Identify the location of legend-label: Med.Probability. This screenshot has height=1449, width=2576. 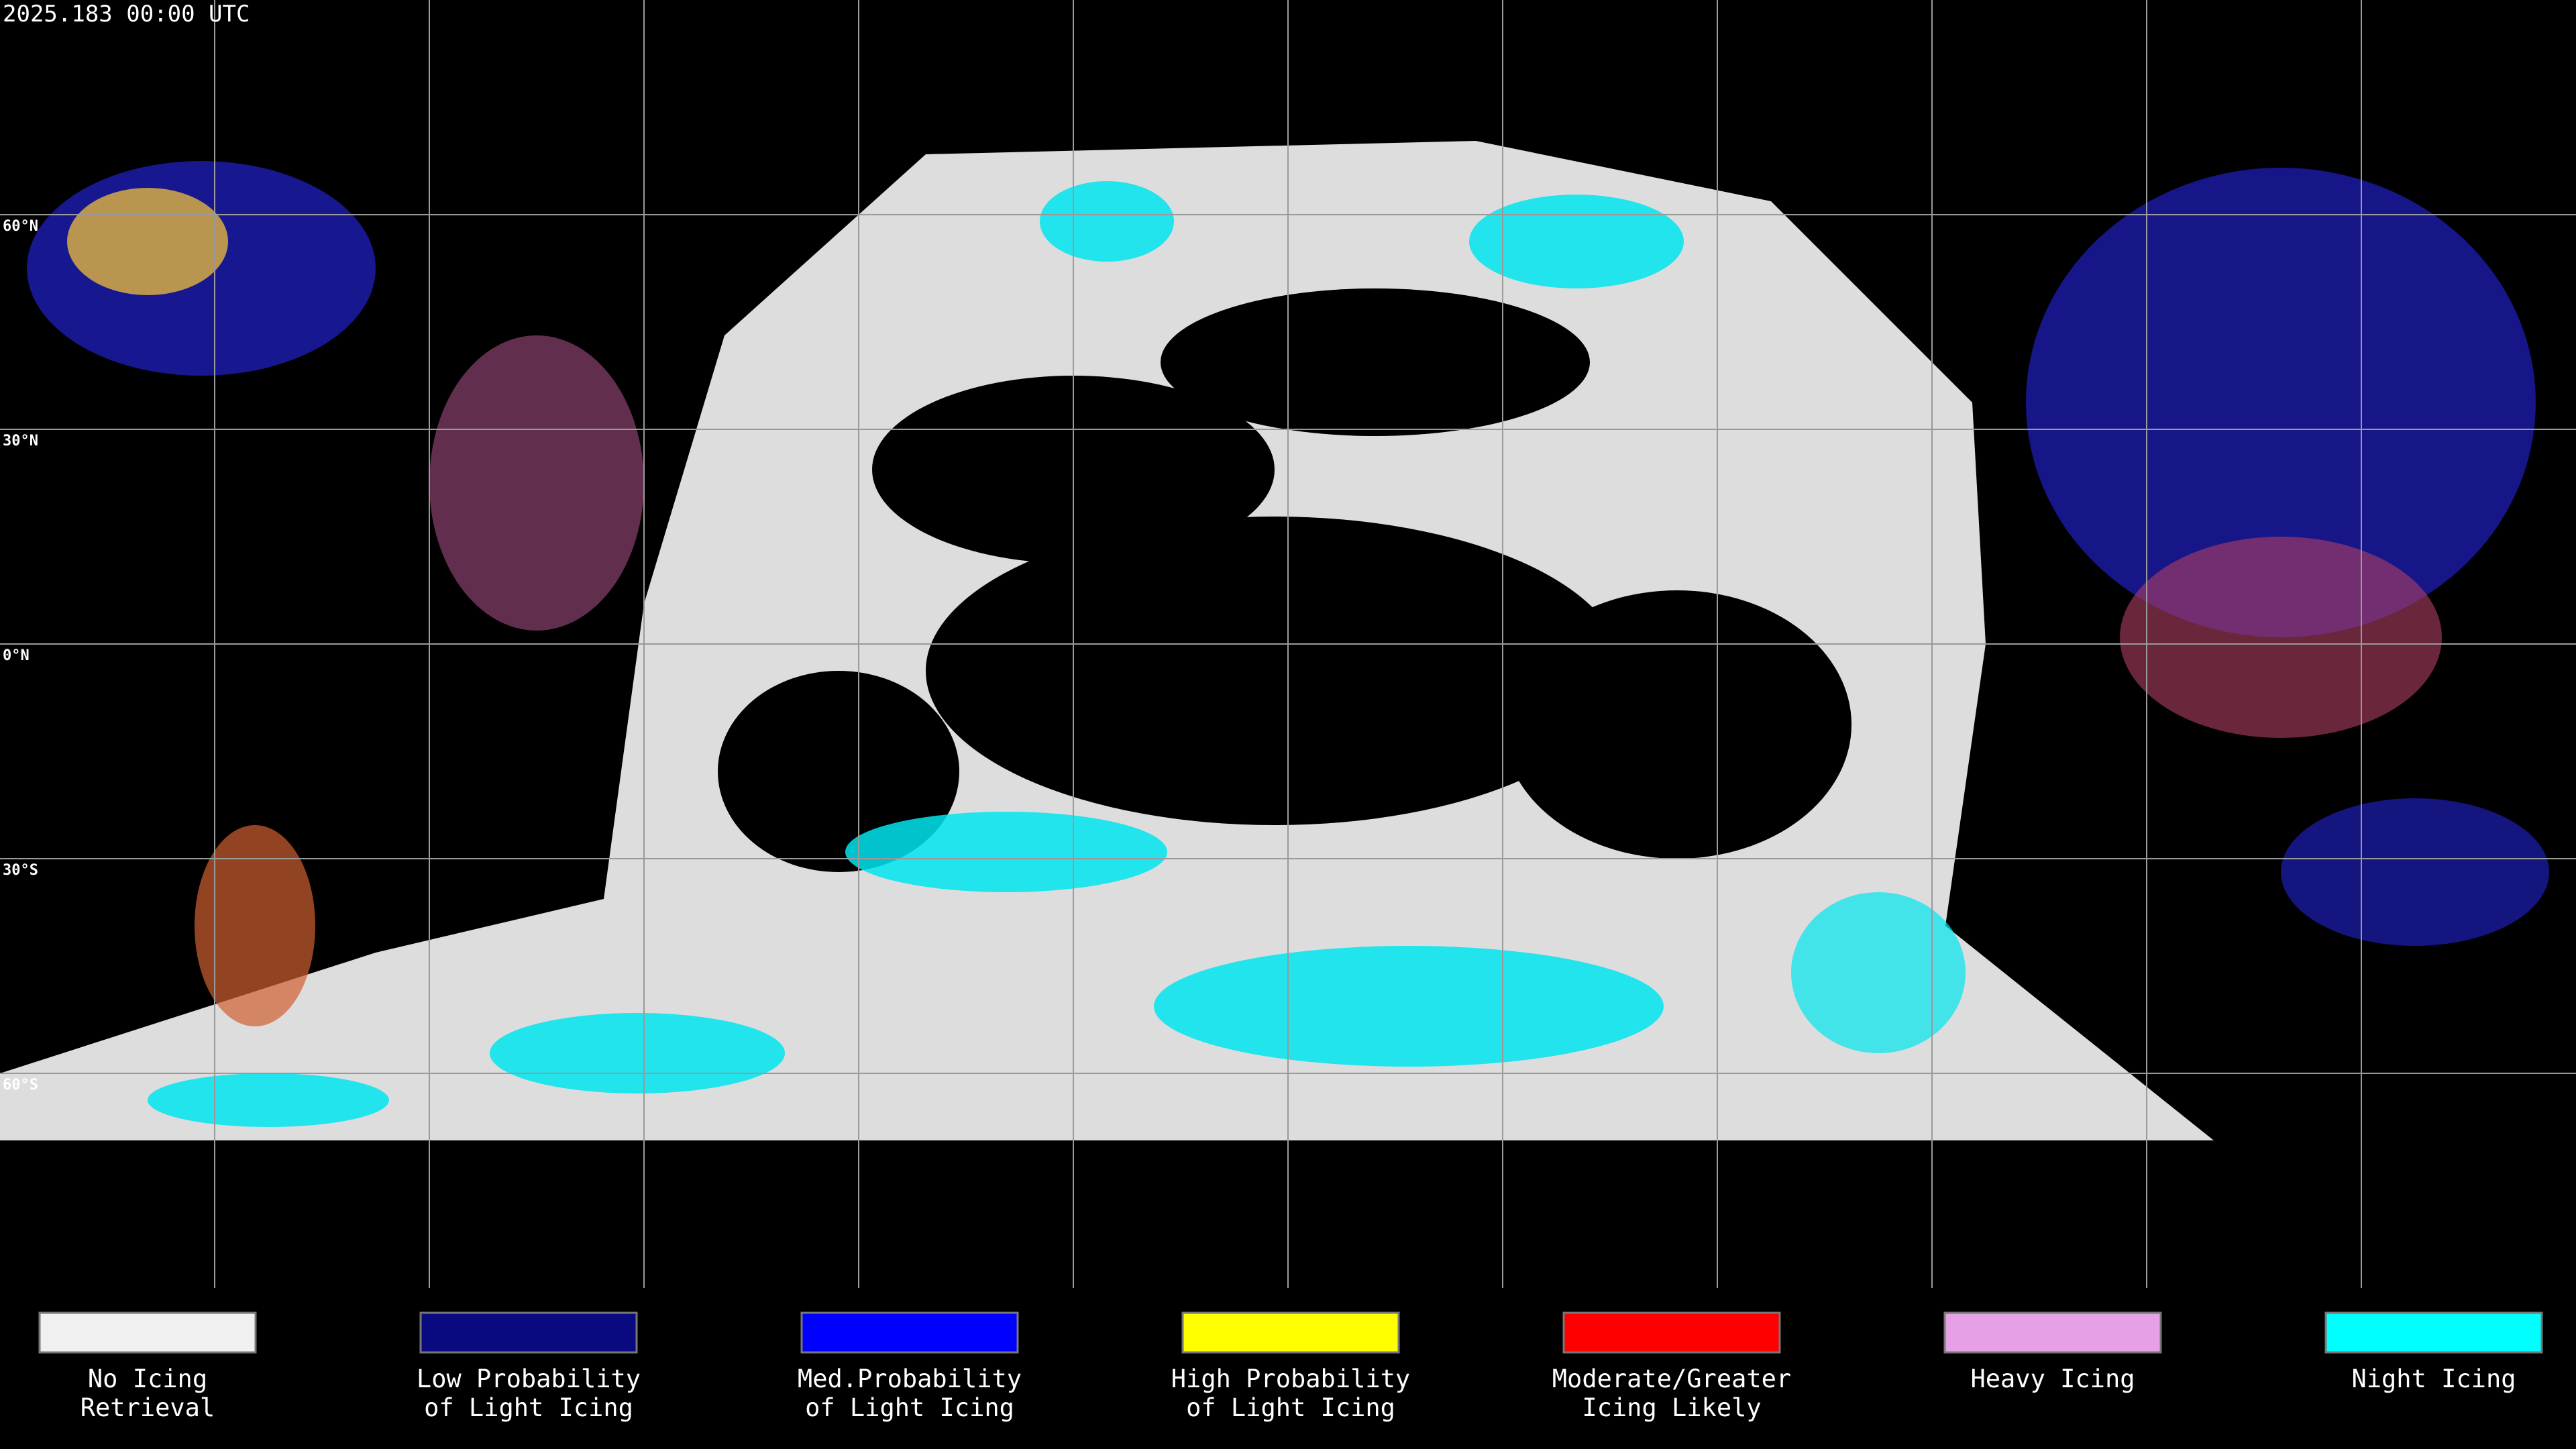
(910, 1378).